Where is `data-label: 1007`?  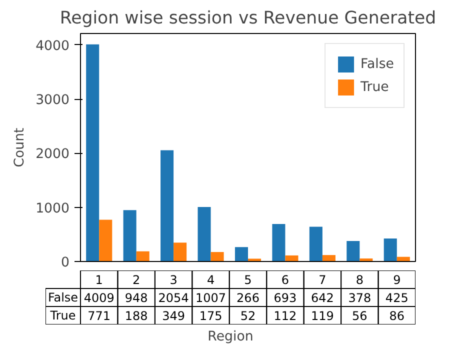 data-label: 1007 is located at coordinates (211, 298).